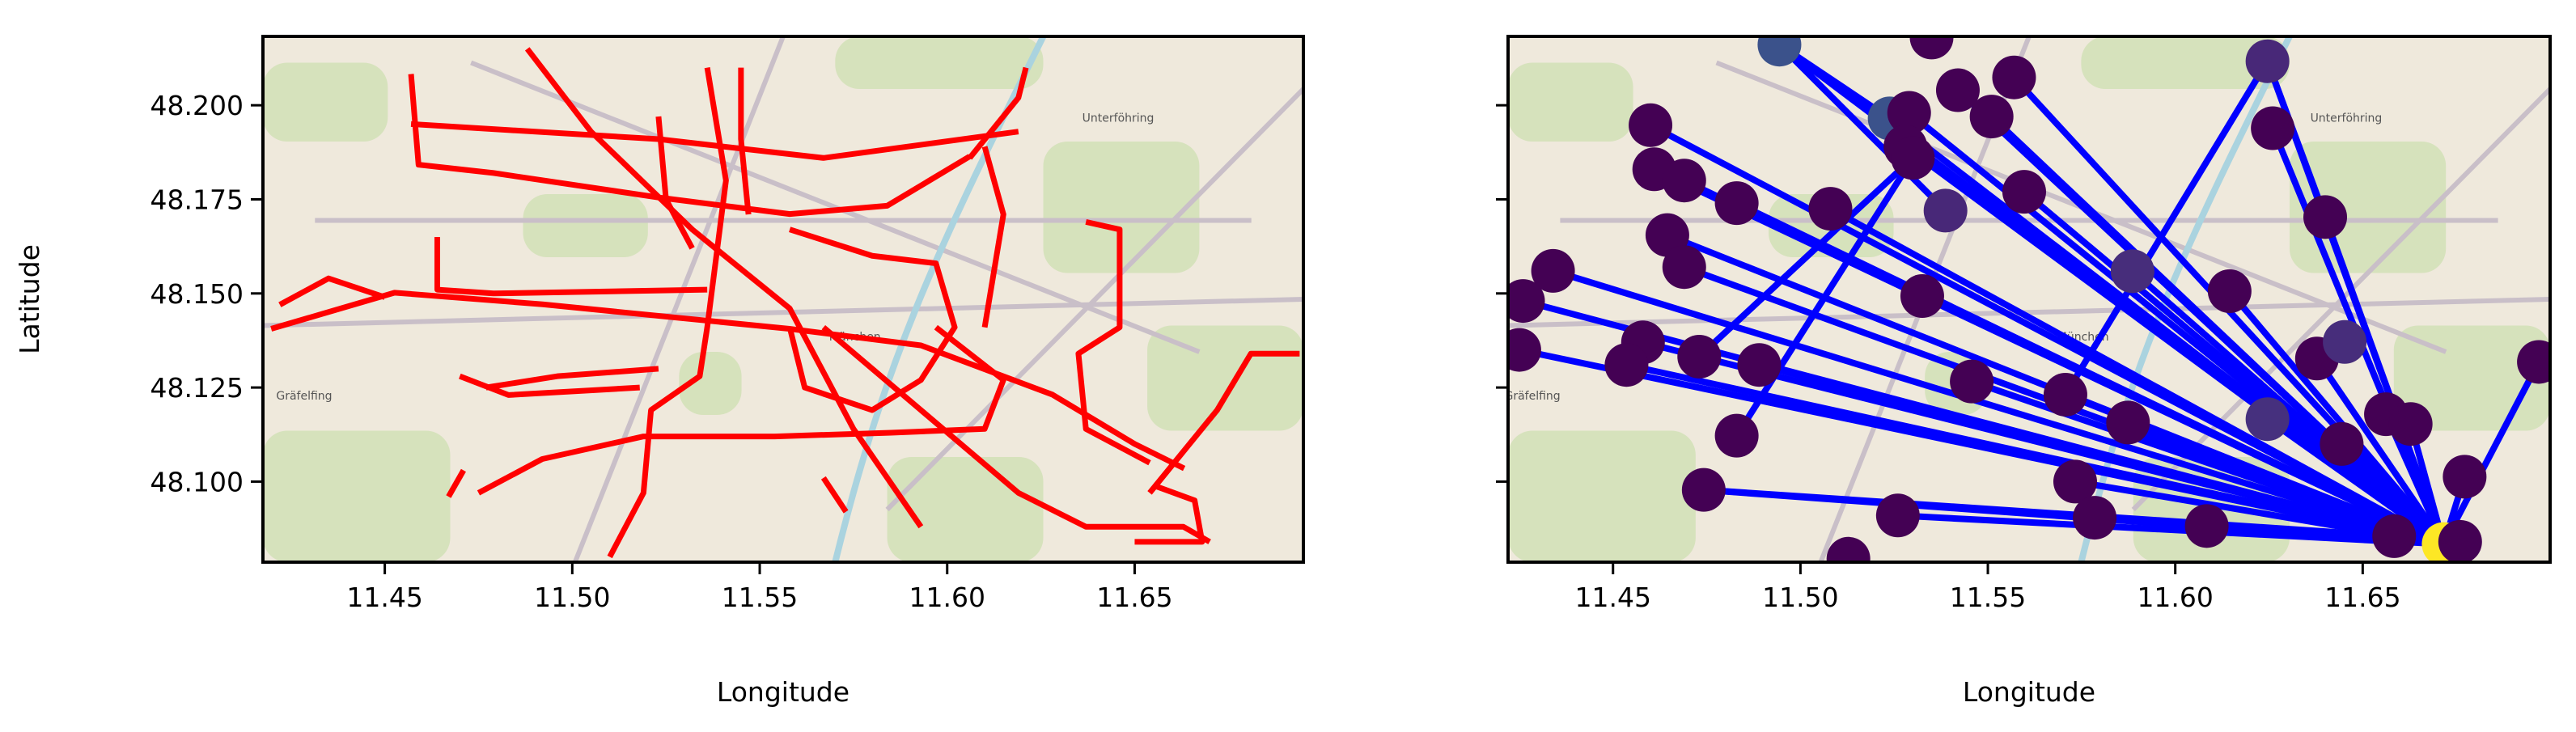 The height and width of the screenshot is (732, 2576). Describe the element at coordinates (197, 106) in the screenshot. I see `y-tick-label: 48.200` at that location.